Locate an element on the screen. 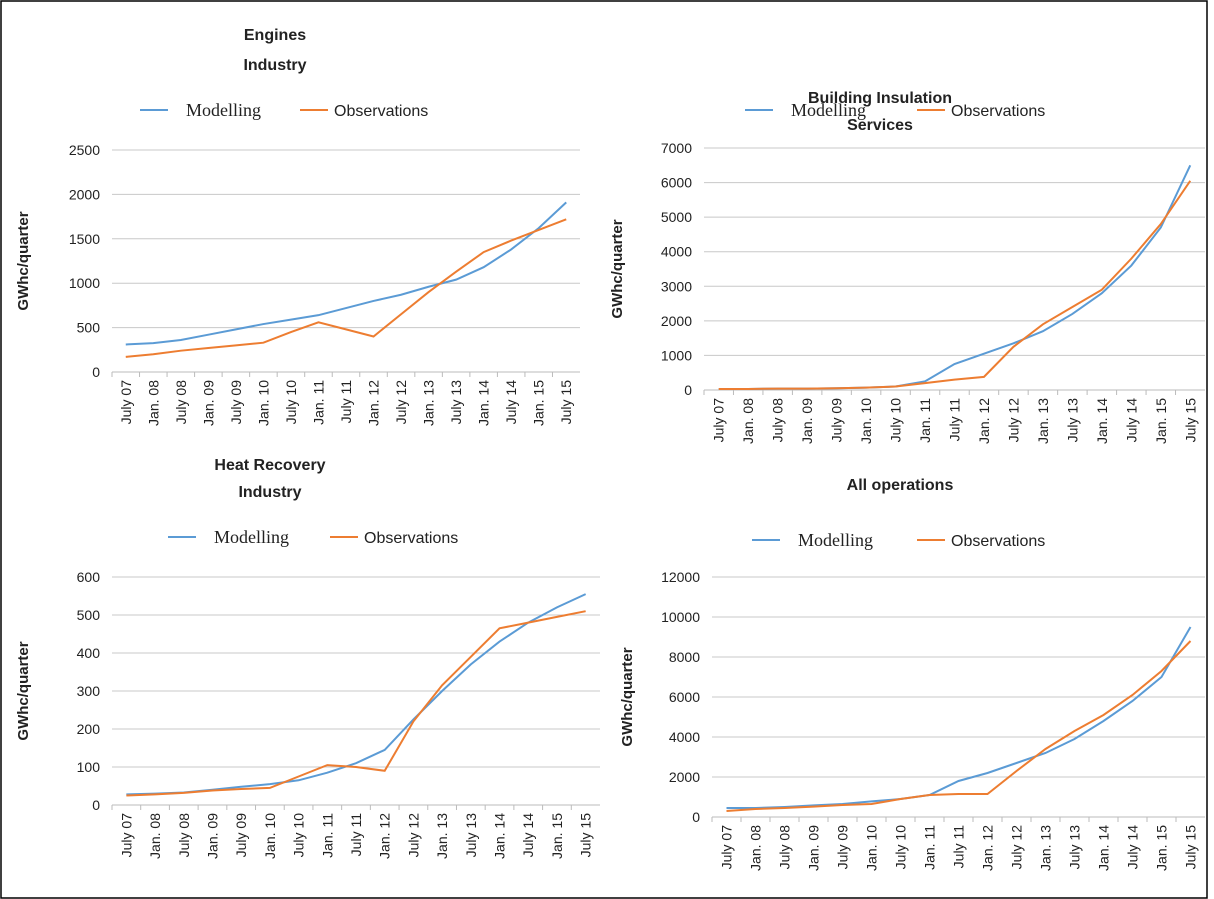 This screenshot has height=899, width=1214. y-tick-label: 300 is located at coordinates (89, 691).